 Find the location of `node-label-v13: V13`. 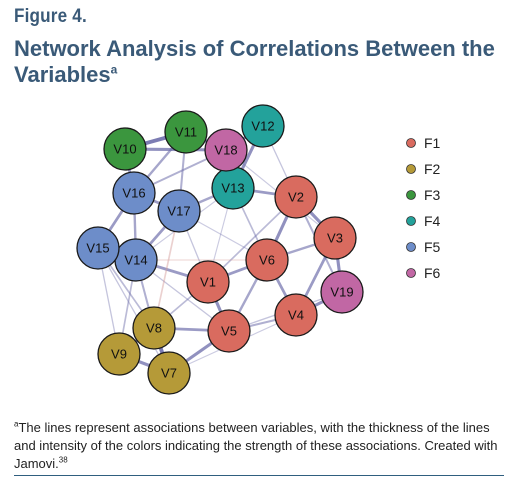

node-label-v13: V13 is located at coordinates (232, 188).